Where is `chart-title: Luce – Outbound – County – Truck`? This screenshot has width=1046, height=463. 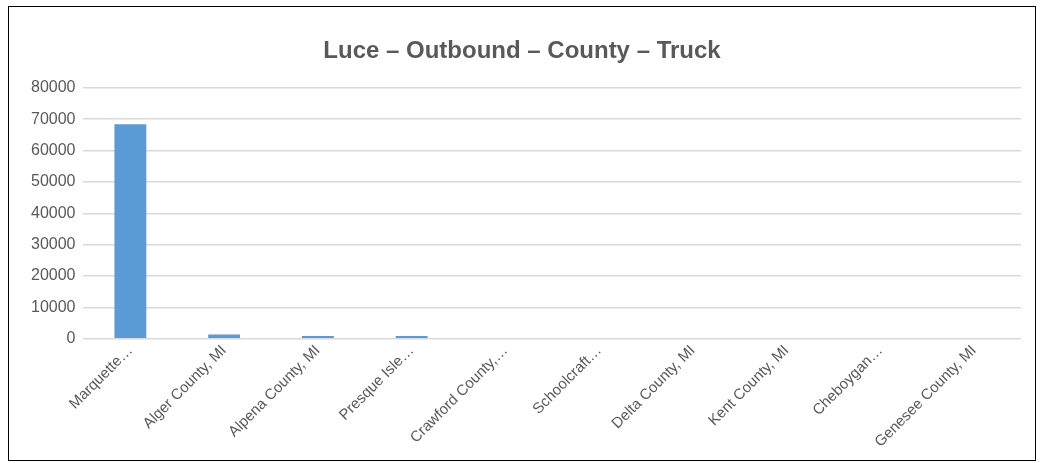 chart-title: Luce – Outbound – County – Truck is located at coordinates (522, 50).